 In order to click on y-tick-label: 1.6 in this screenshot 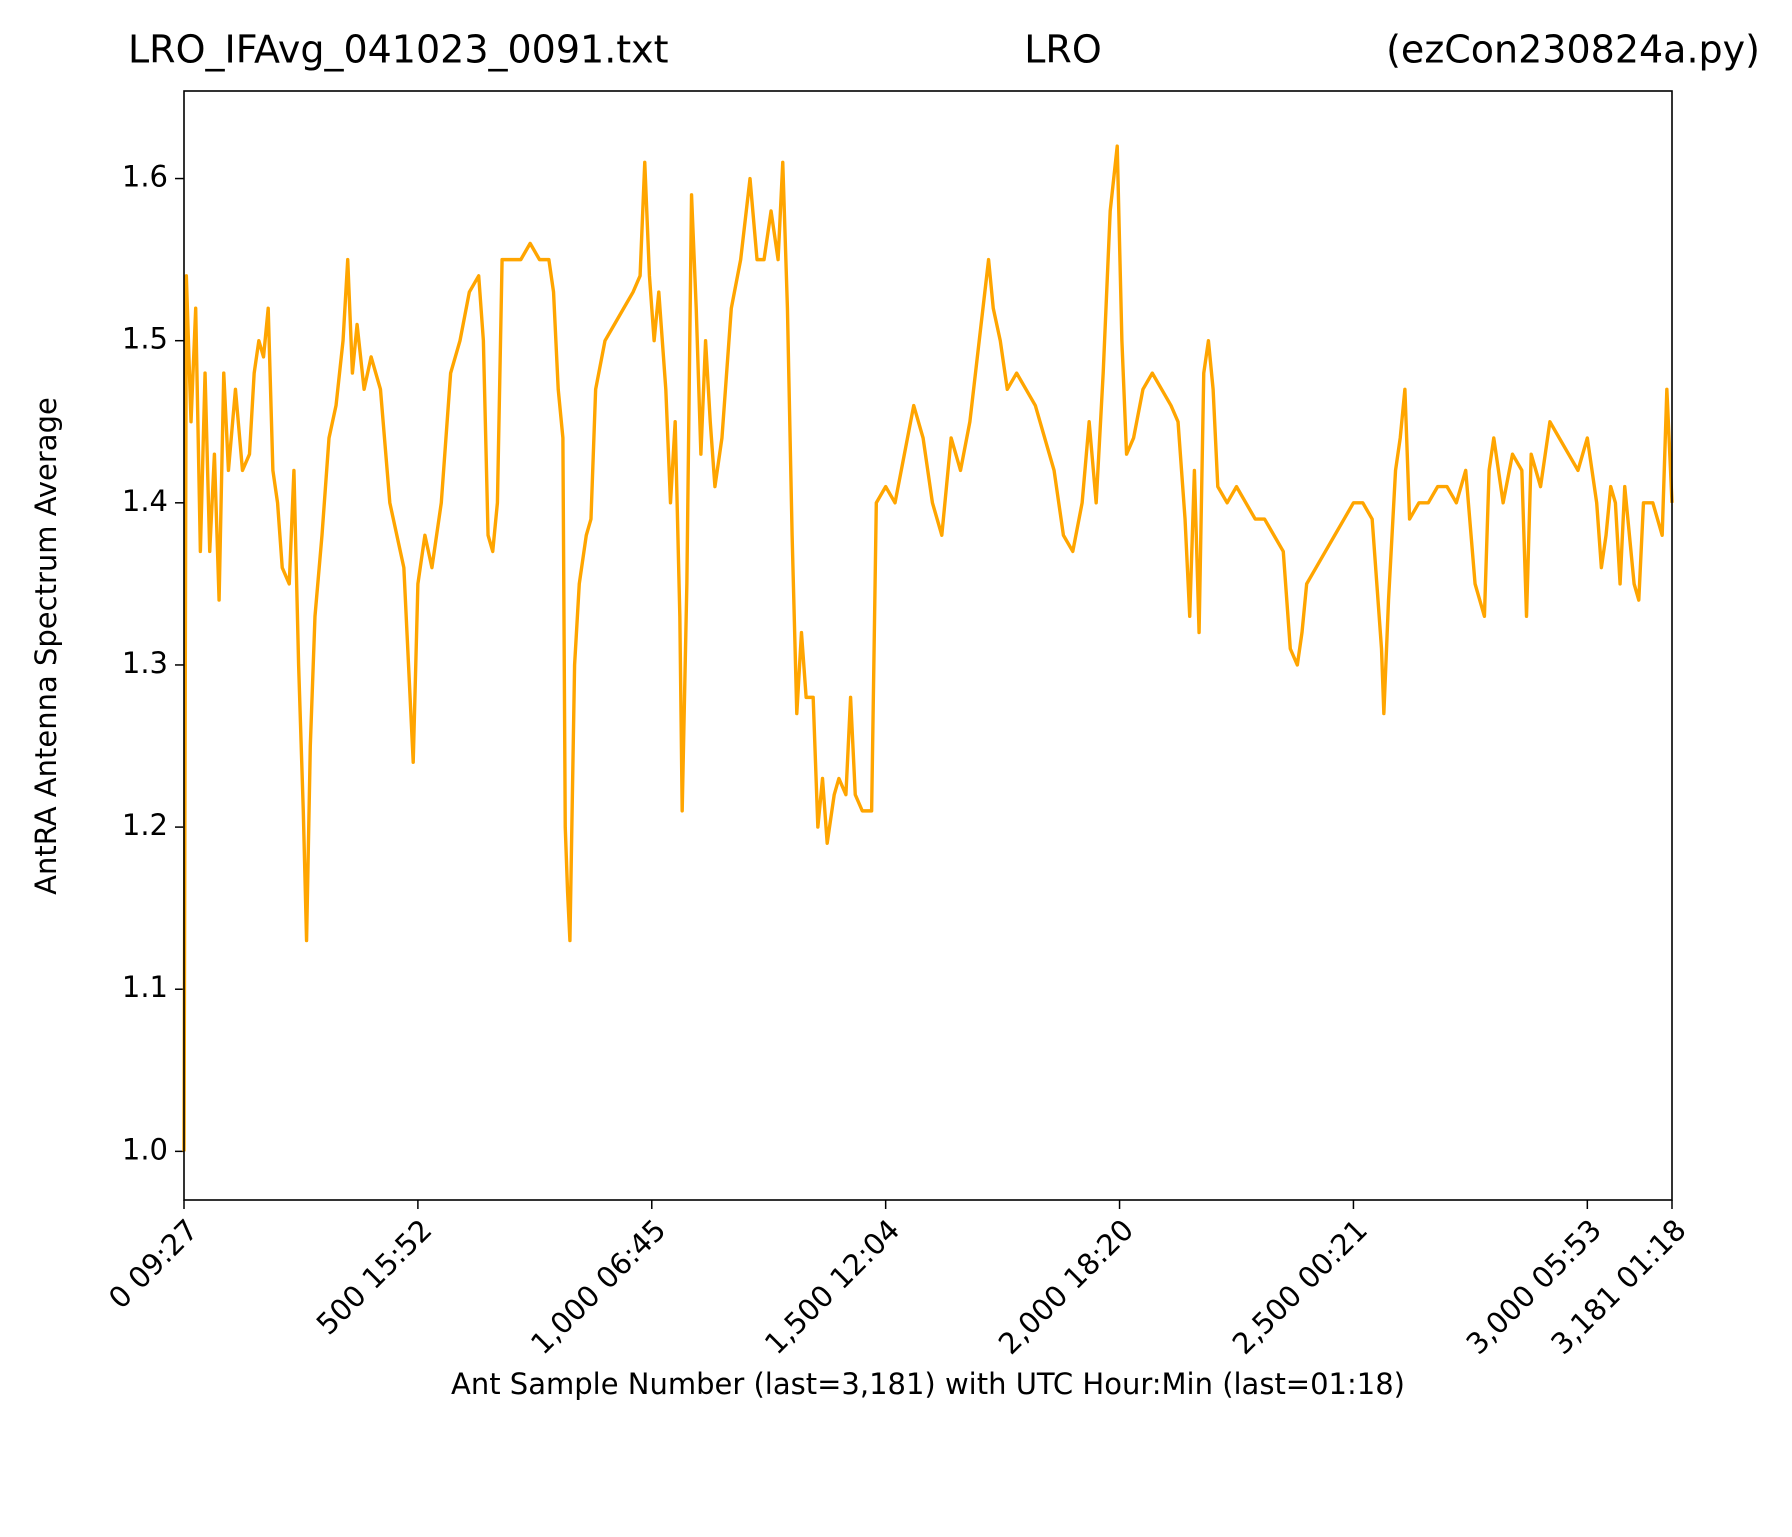, I will do `click(145, 177)`.